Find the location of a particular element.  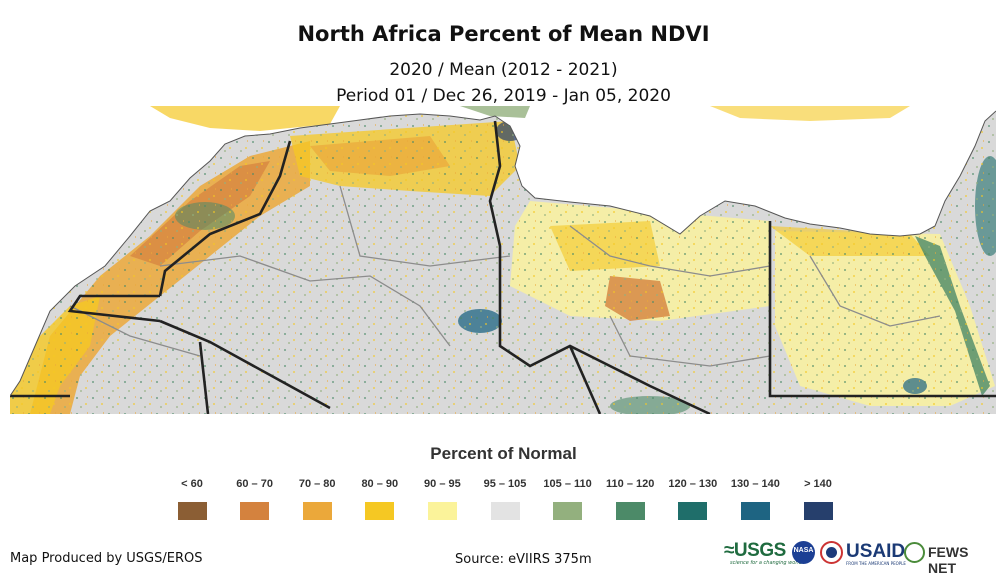

usgs-tagline: science for a changing world is located at coordinates (766, 563).